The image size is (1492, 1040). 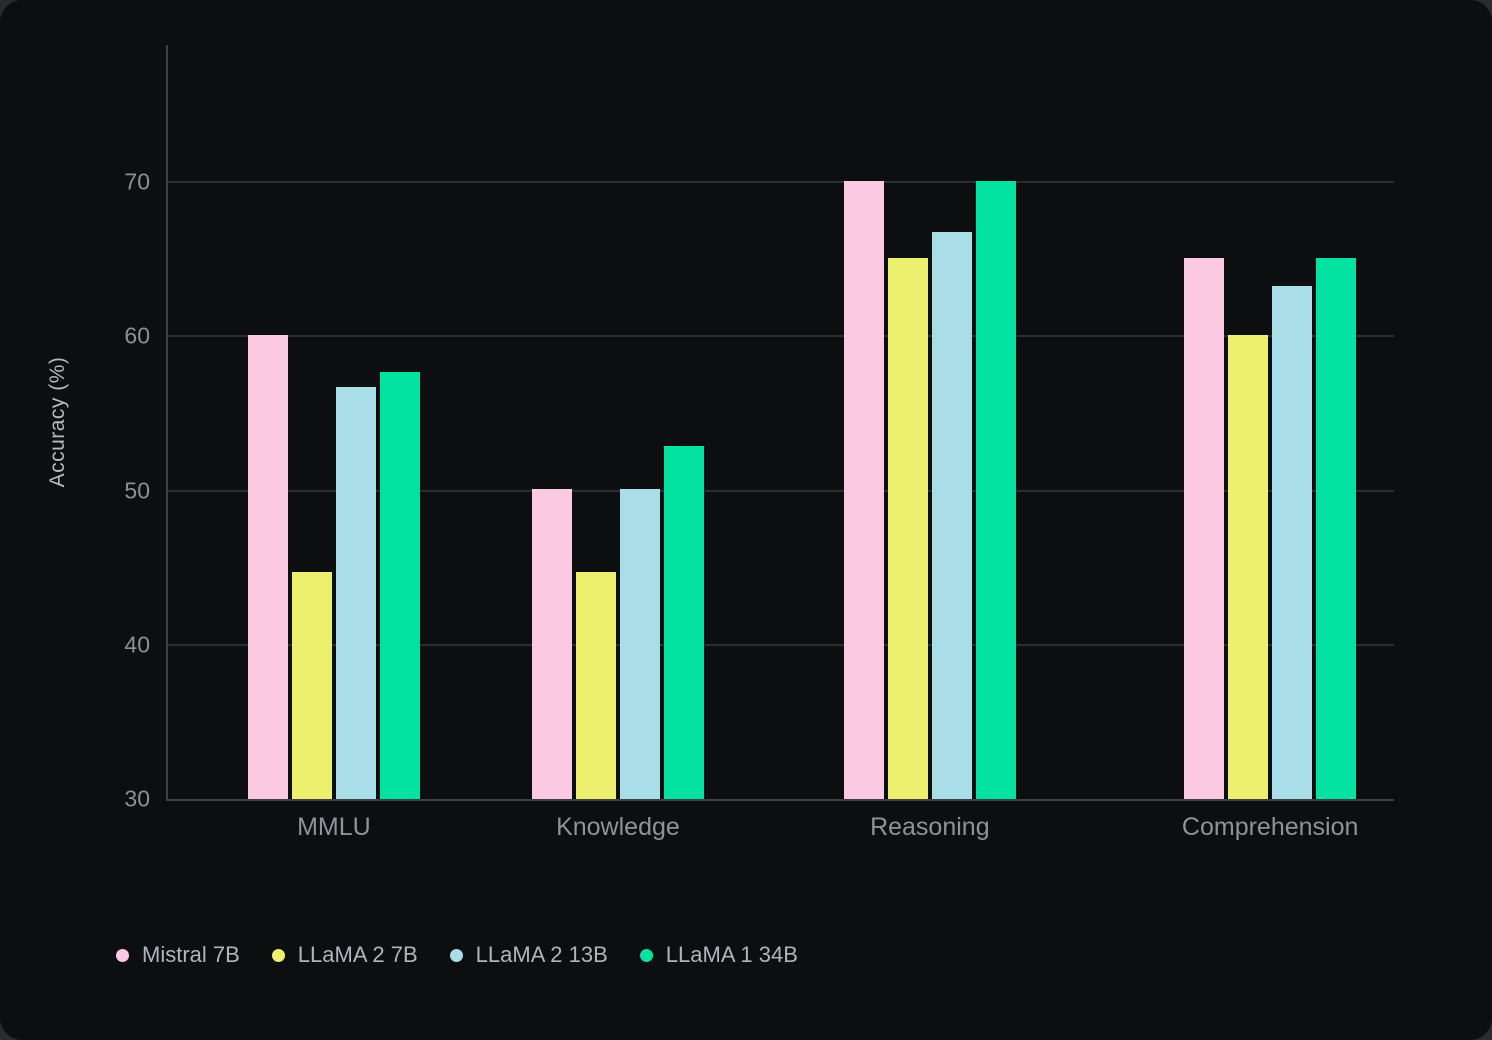 I want to click on y-tick-label-60: 60, so click(x=137, y=335).